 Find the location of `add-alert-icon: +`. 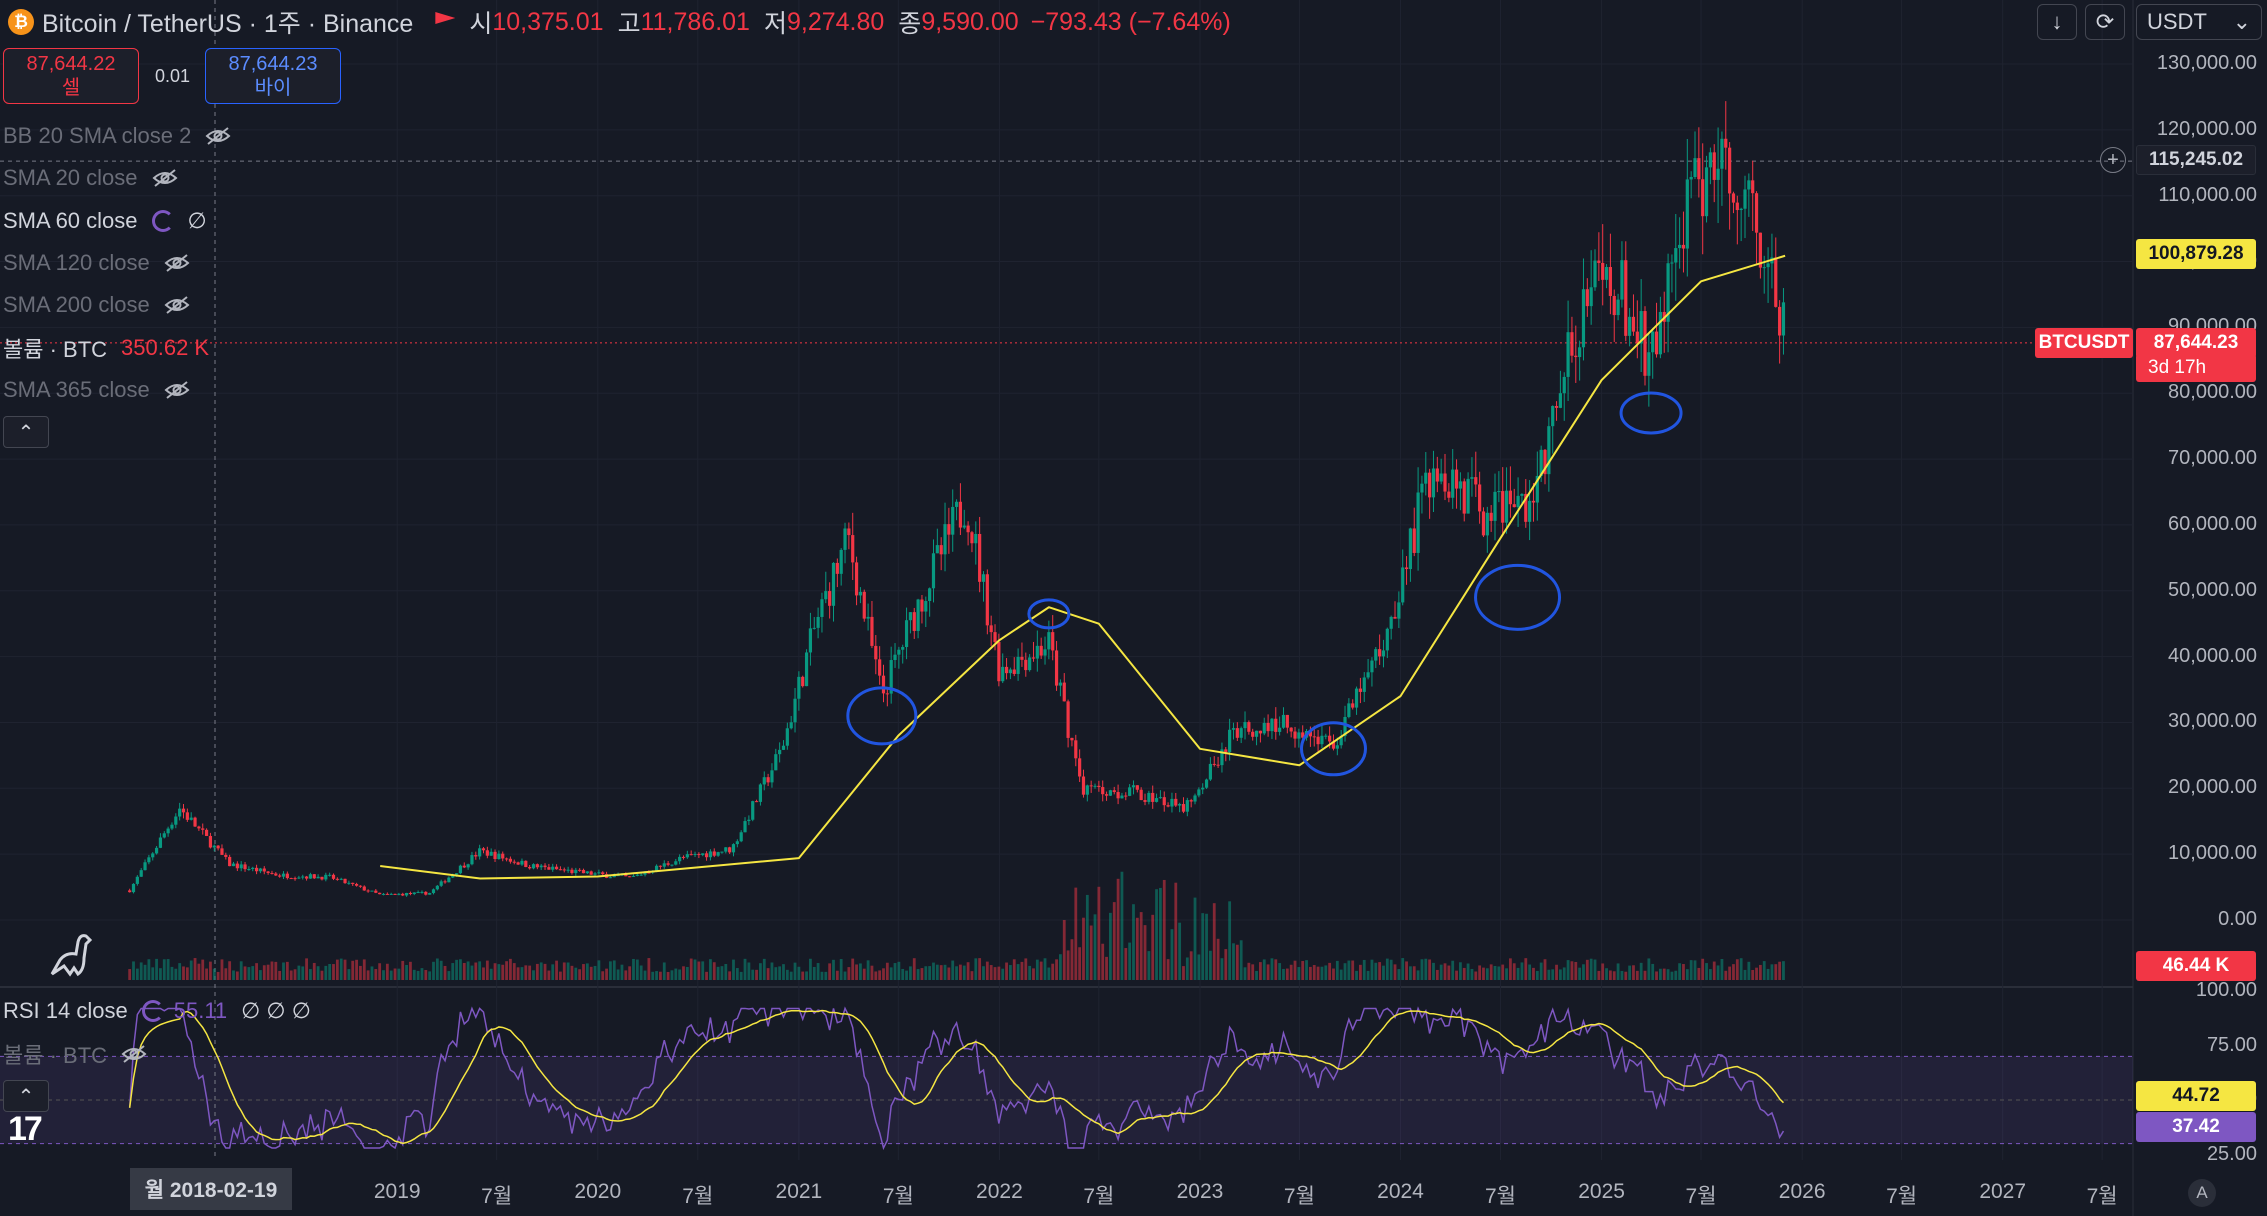

add-alert-icon: + is located at coordinates (2113, 160).